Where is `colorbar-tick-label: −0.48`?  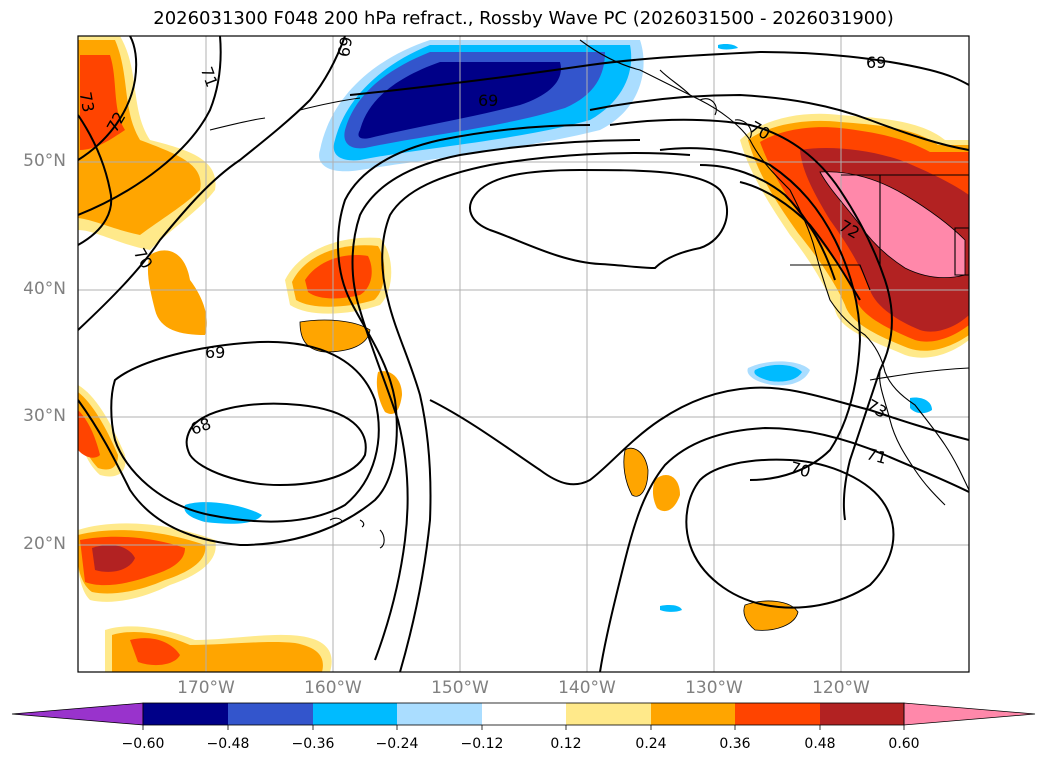
colorbar-tick-label: −0.48 is located at coordinates (228, 744).